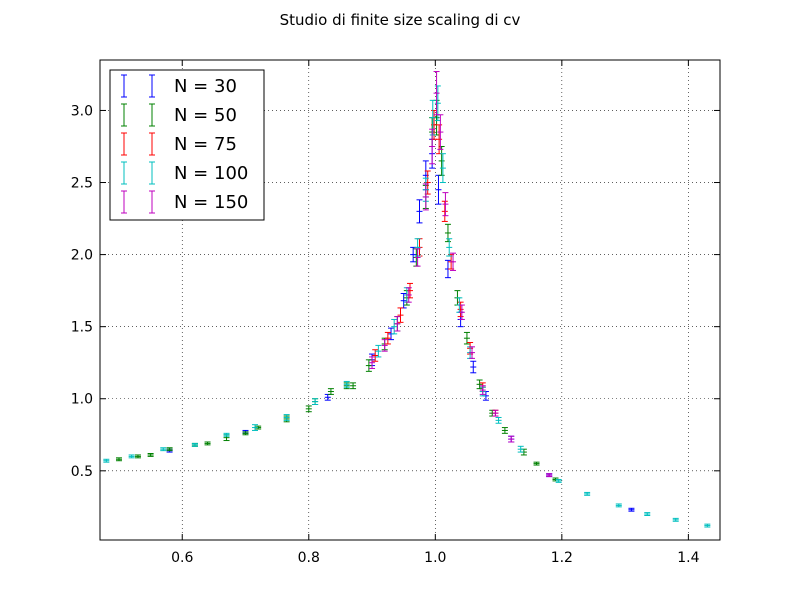  What do you see at coordinates (562, 558) in the screenshot?
I see `x-tick-label: 1.2` at bounding box center [562, 558].